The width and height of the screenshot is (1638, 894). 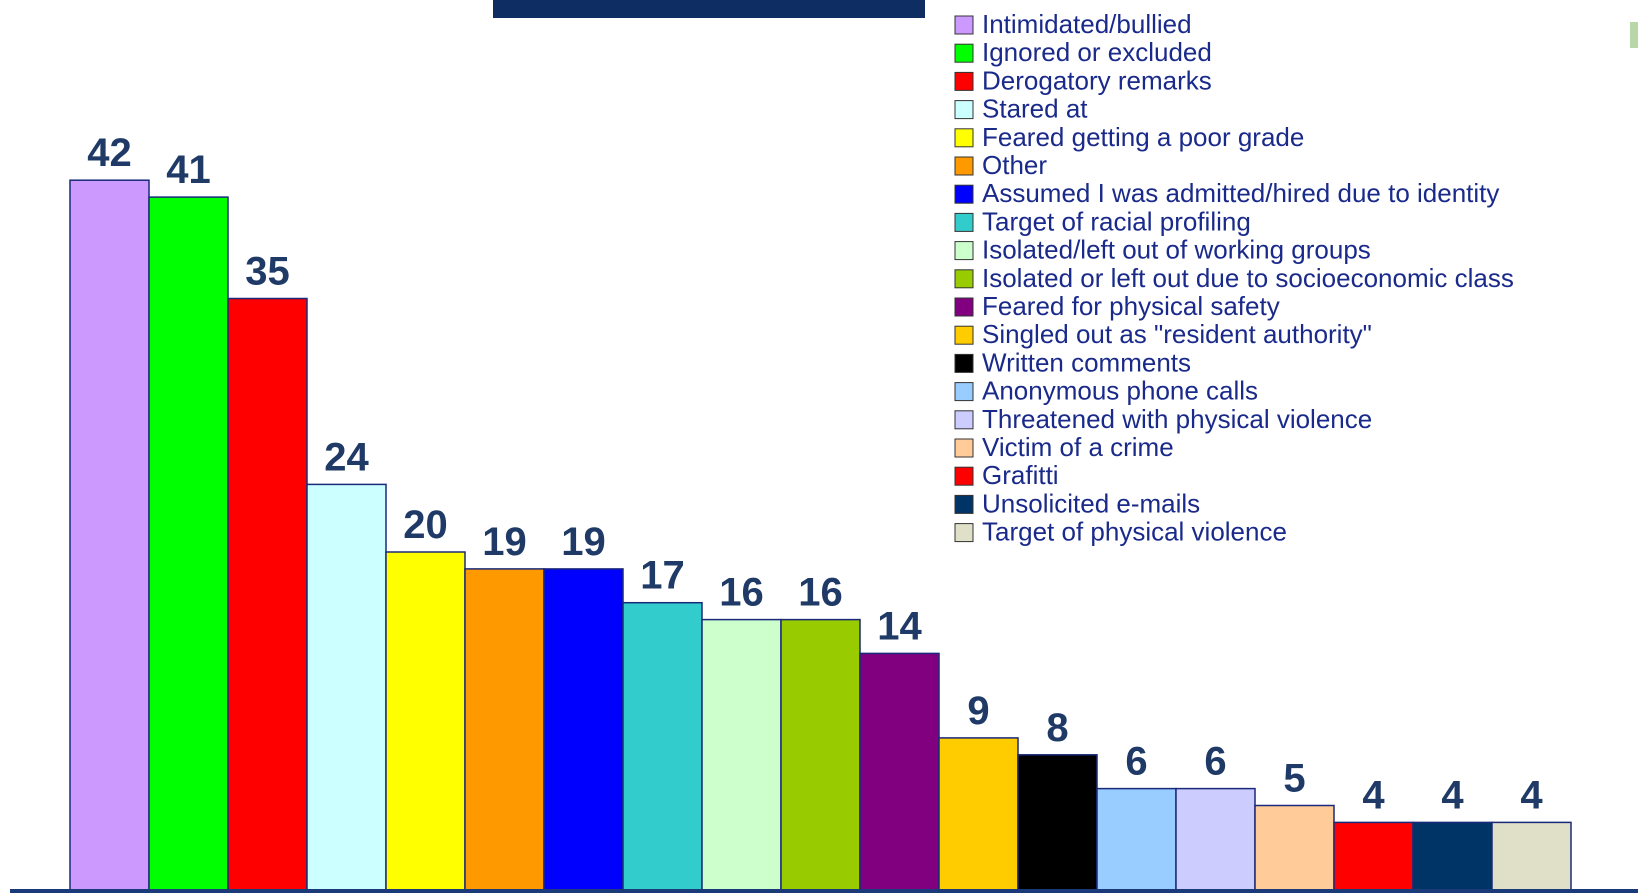 What do you see at coordinates (1452, 795) in the screenshot?
I see `data-label-18: 4` at bounding box center [1452, 795].